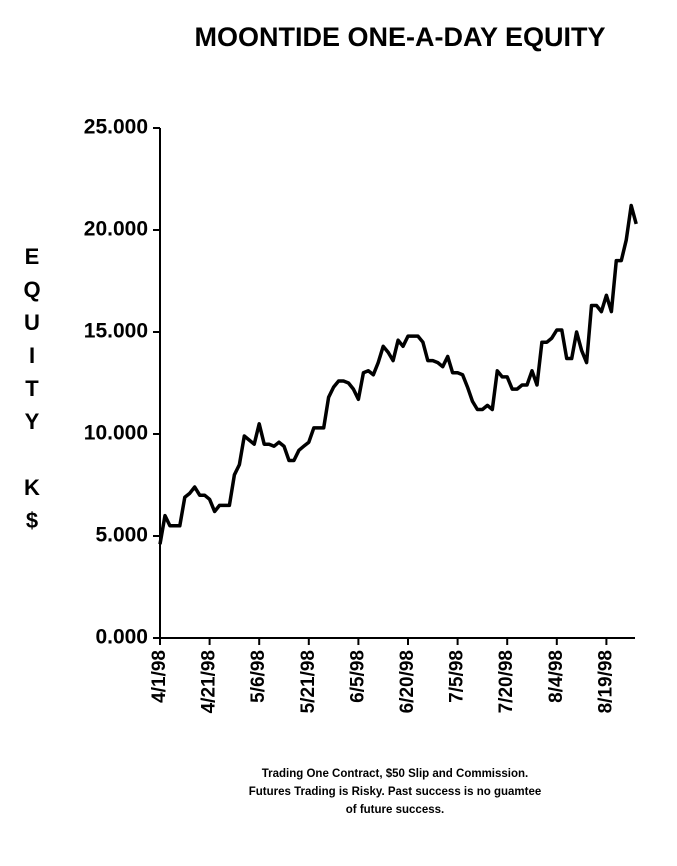  Describe the element at coordinates (395, 810) in the screenshot. I see `note: of future success.` at that location.